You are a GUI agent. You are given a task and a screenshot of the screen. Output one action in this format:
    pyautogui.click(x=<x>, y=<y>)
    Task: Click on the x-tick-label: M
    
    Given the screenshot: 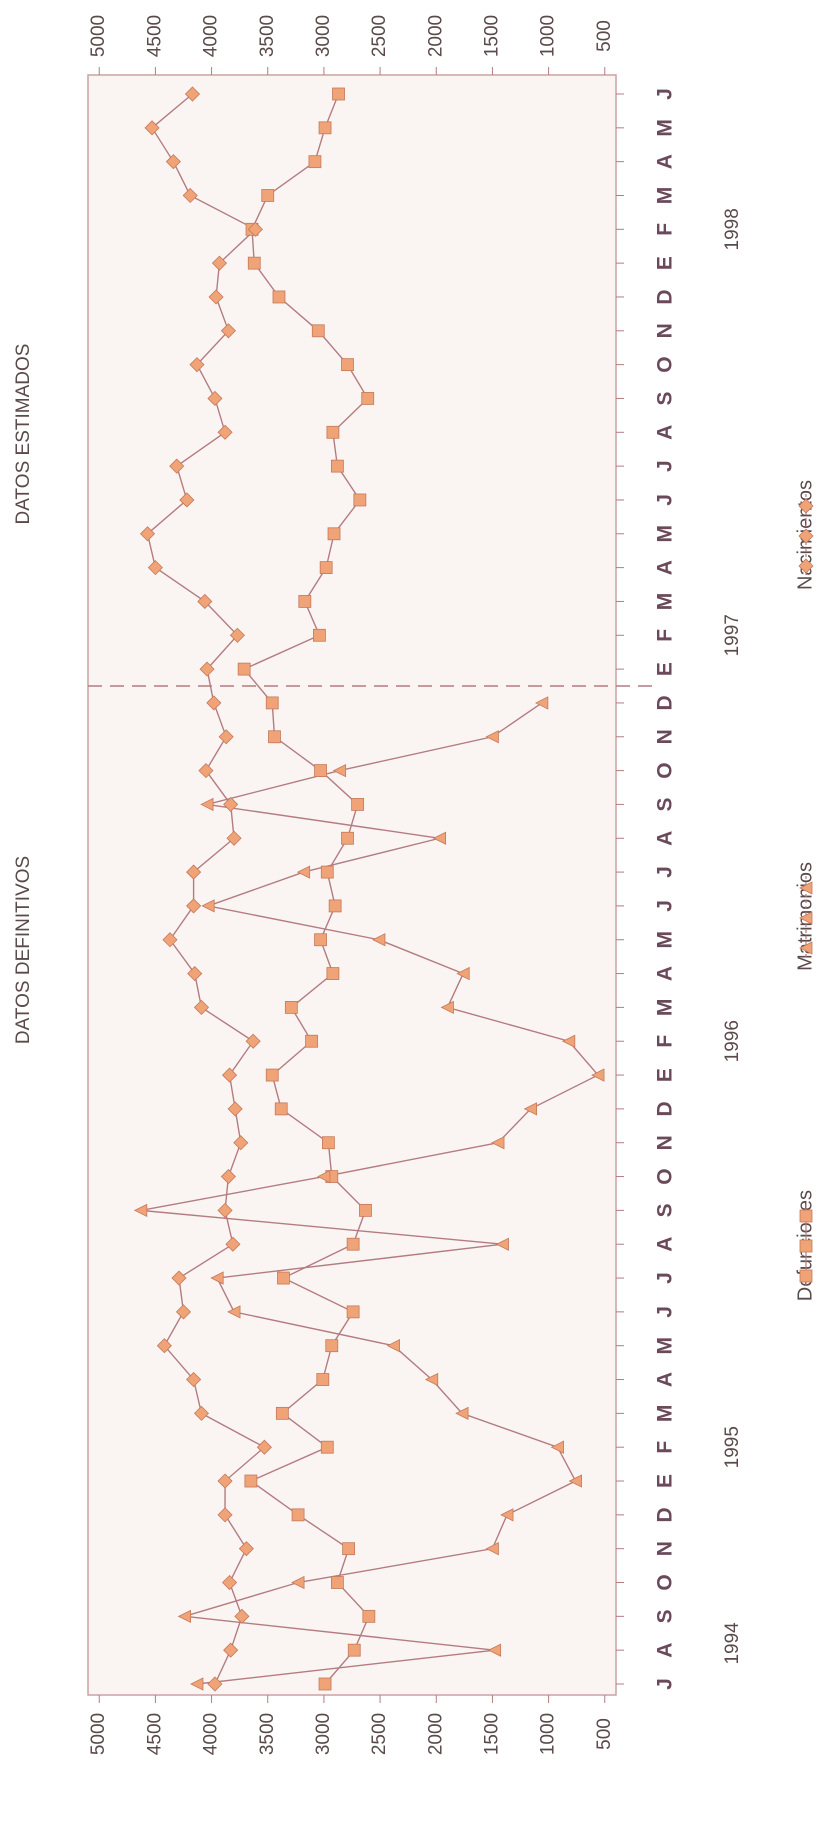 What is the action you would take?
    pyautogui.click(x=665, y=602)
    